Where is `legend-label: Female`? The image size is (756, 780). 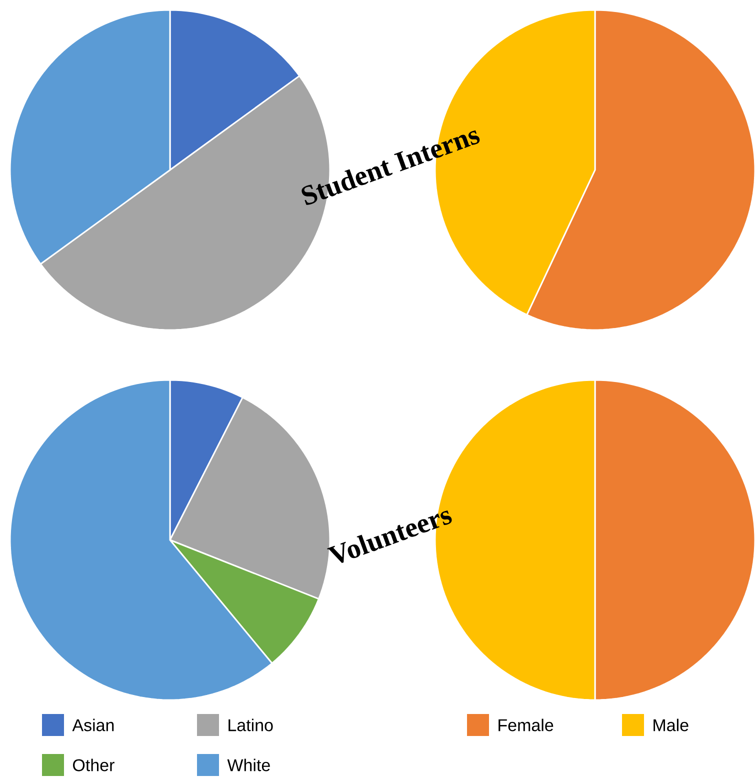
legend-label: Female is located at coordinates (526, 725).